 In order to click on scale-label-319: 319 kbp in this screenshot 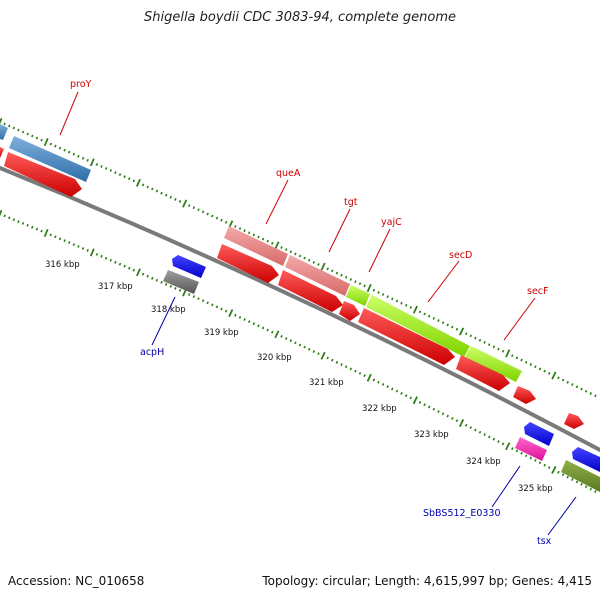, I will do `click(221, 333)`.